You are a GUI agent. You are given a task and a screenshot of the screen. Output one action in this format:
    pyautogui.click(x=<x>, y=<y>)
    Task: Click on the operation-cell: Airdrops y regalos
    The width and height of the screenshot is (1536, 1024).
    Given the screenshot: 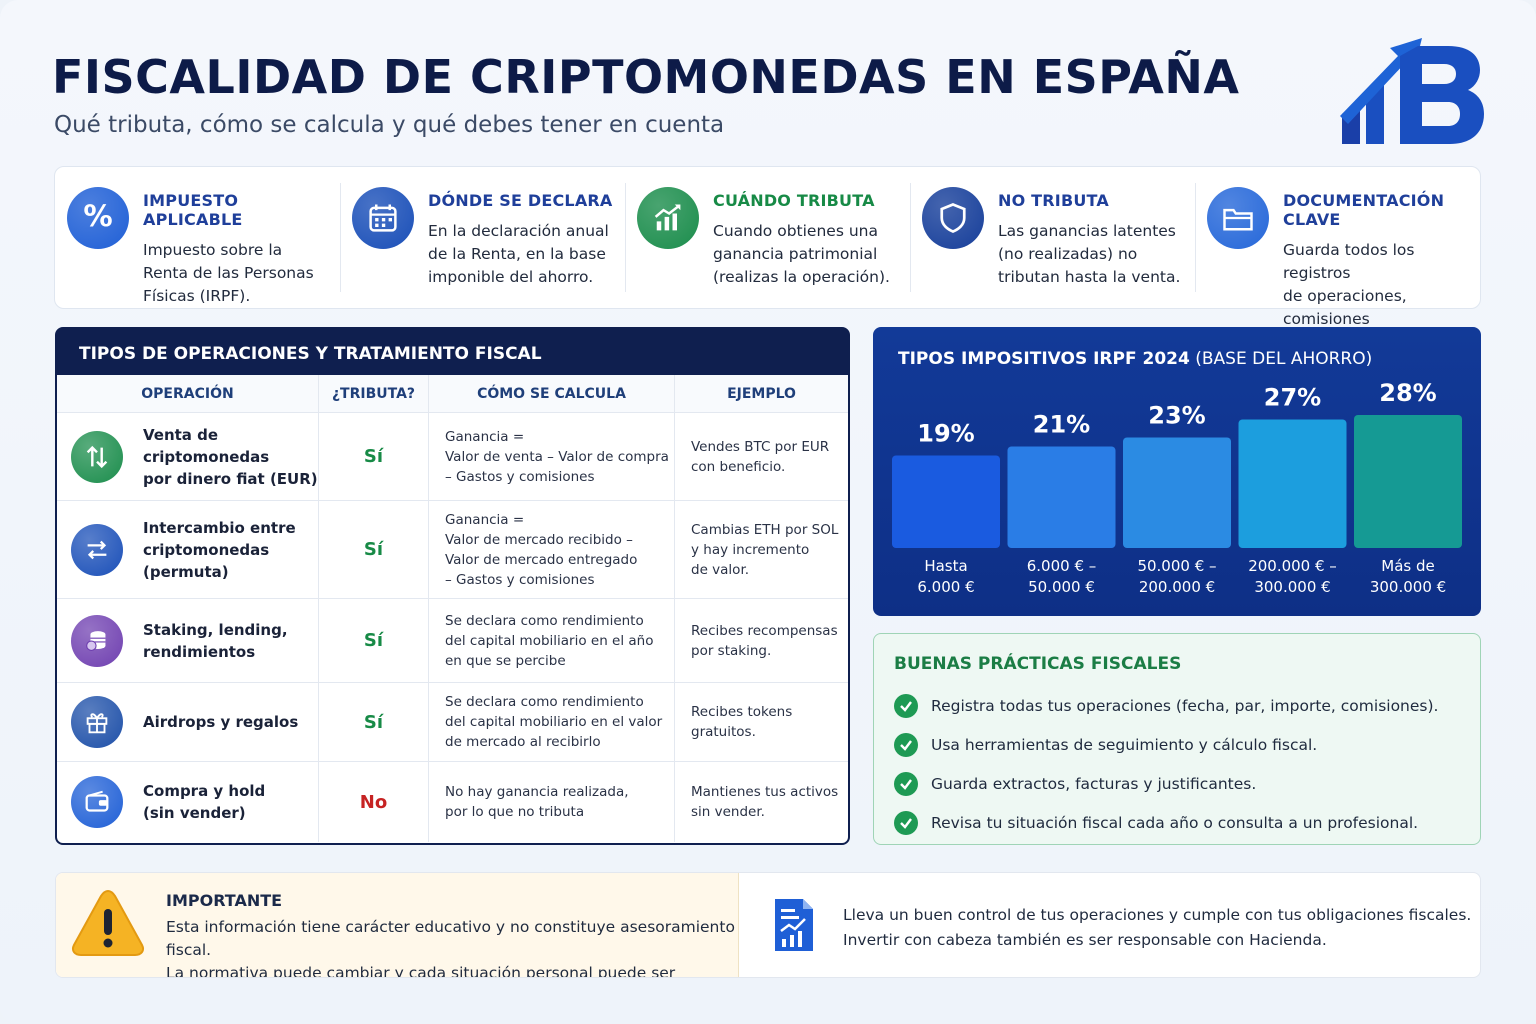 What is the action you would take?
    pyautogui.click(x=188, y=722)
    